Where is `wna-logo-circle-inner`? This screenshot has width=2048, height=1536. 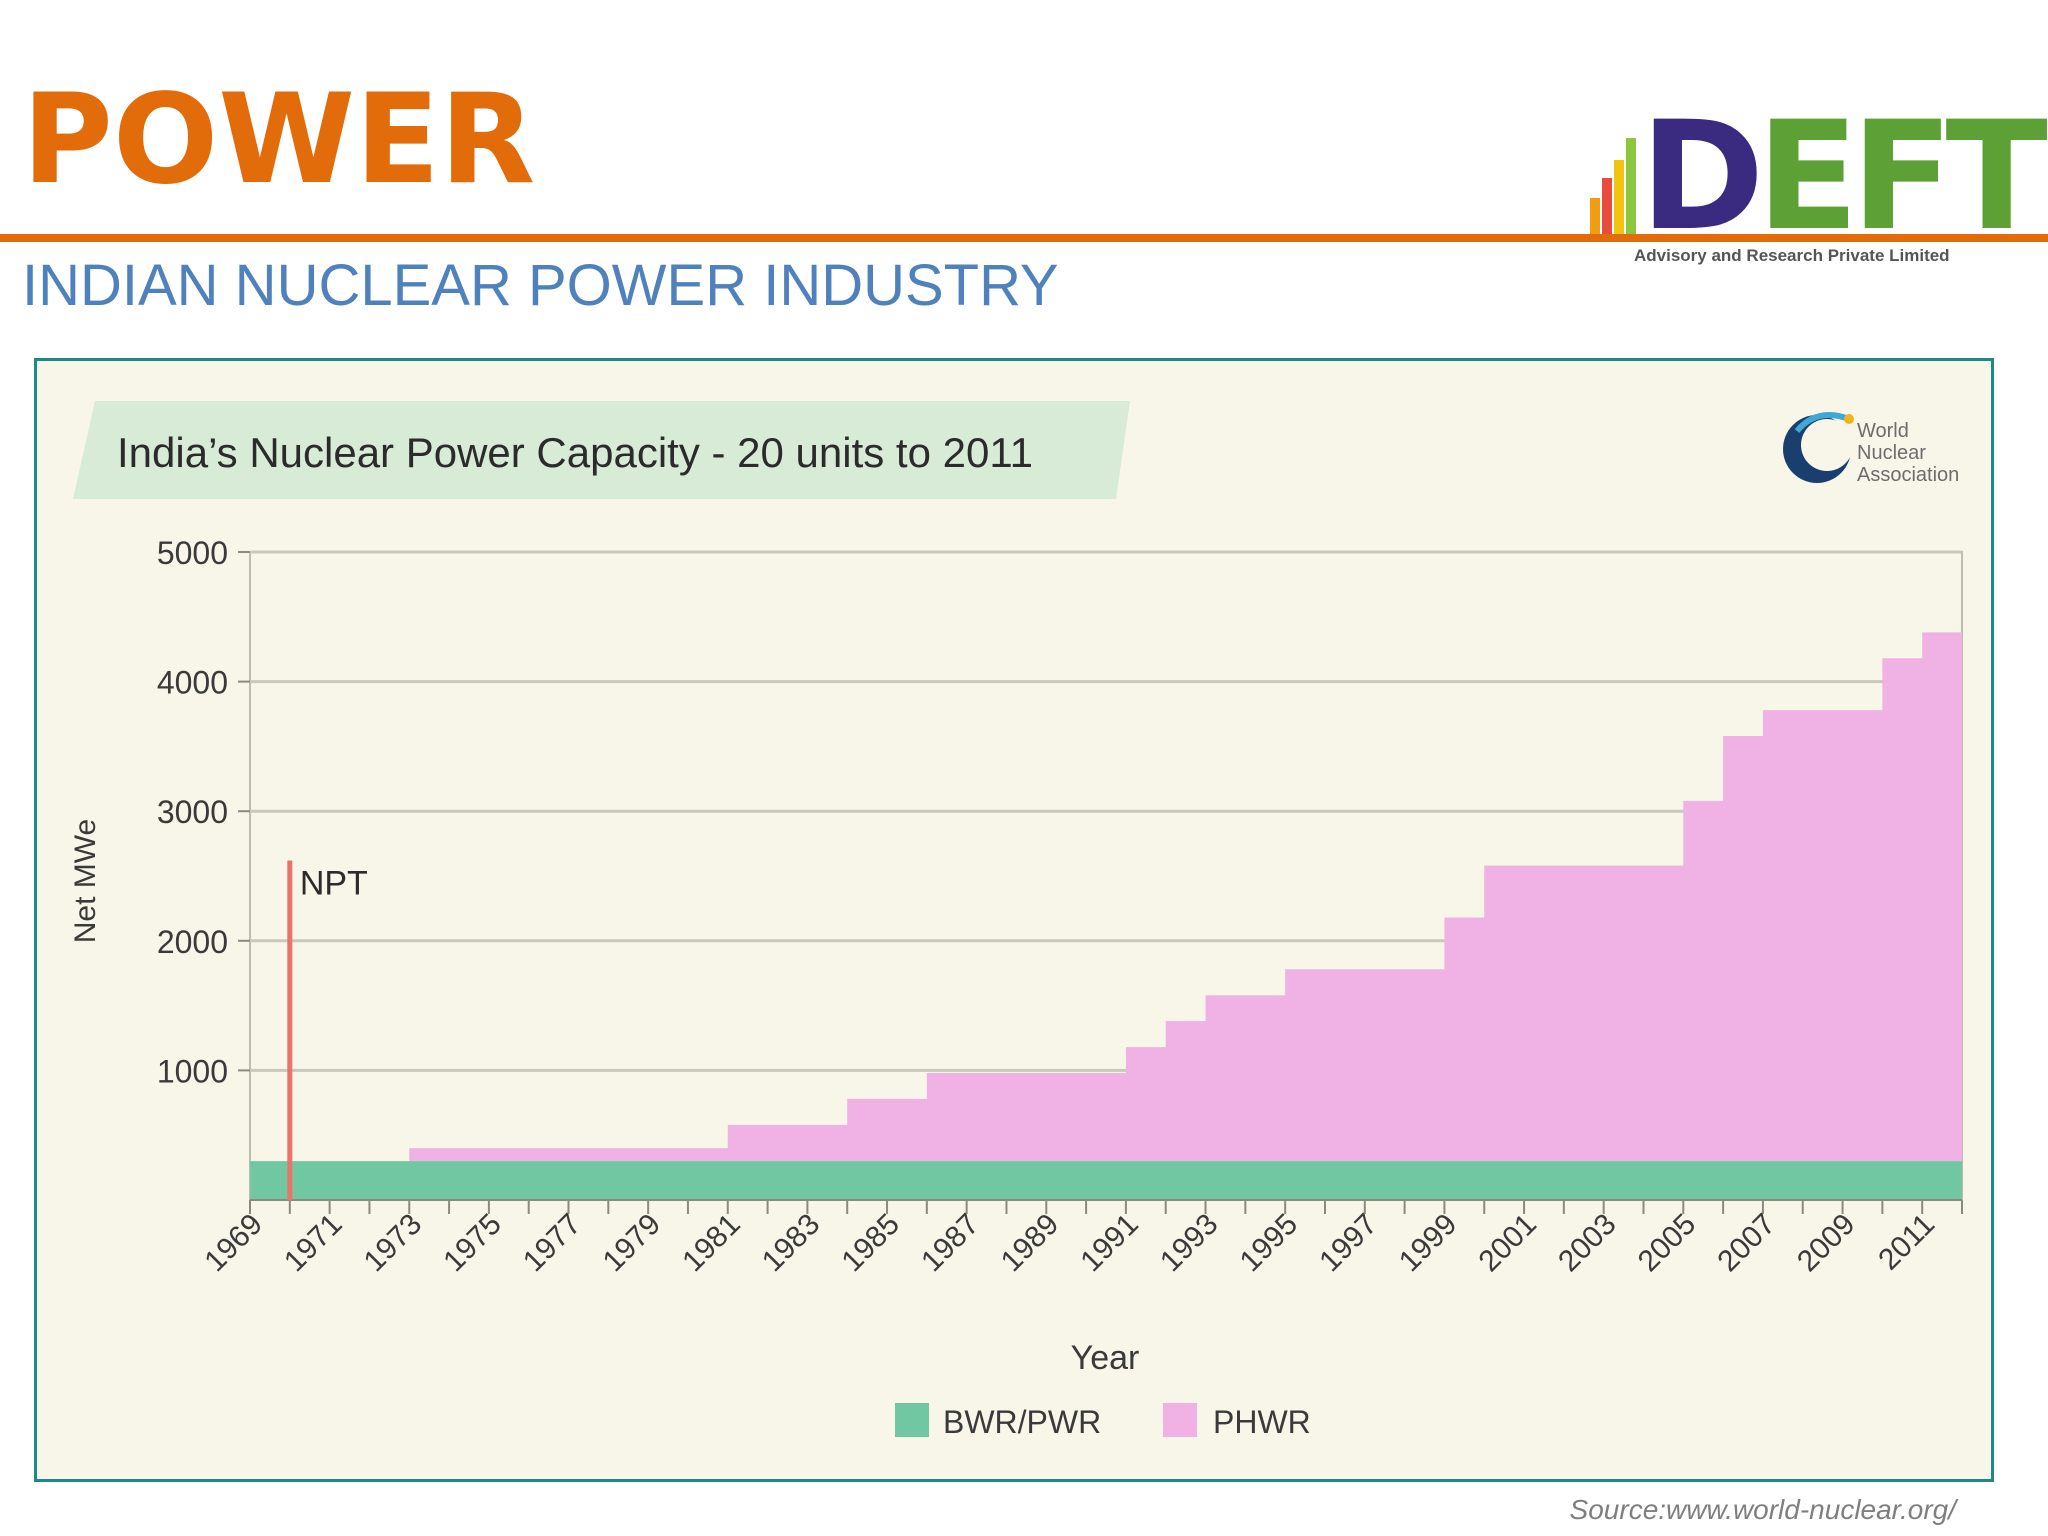 wna-logo-circle-inner is located at coordinates (1827, 445).